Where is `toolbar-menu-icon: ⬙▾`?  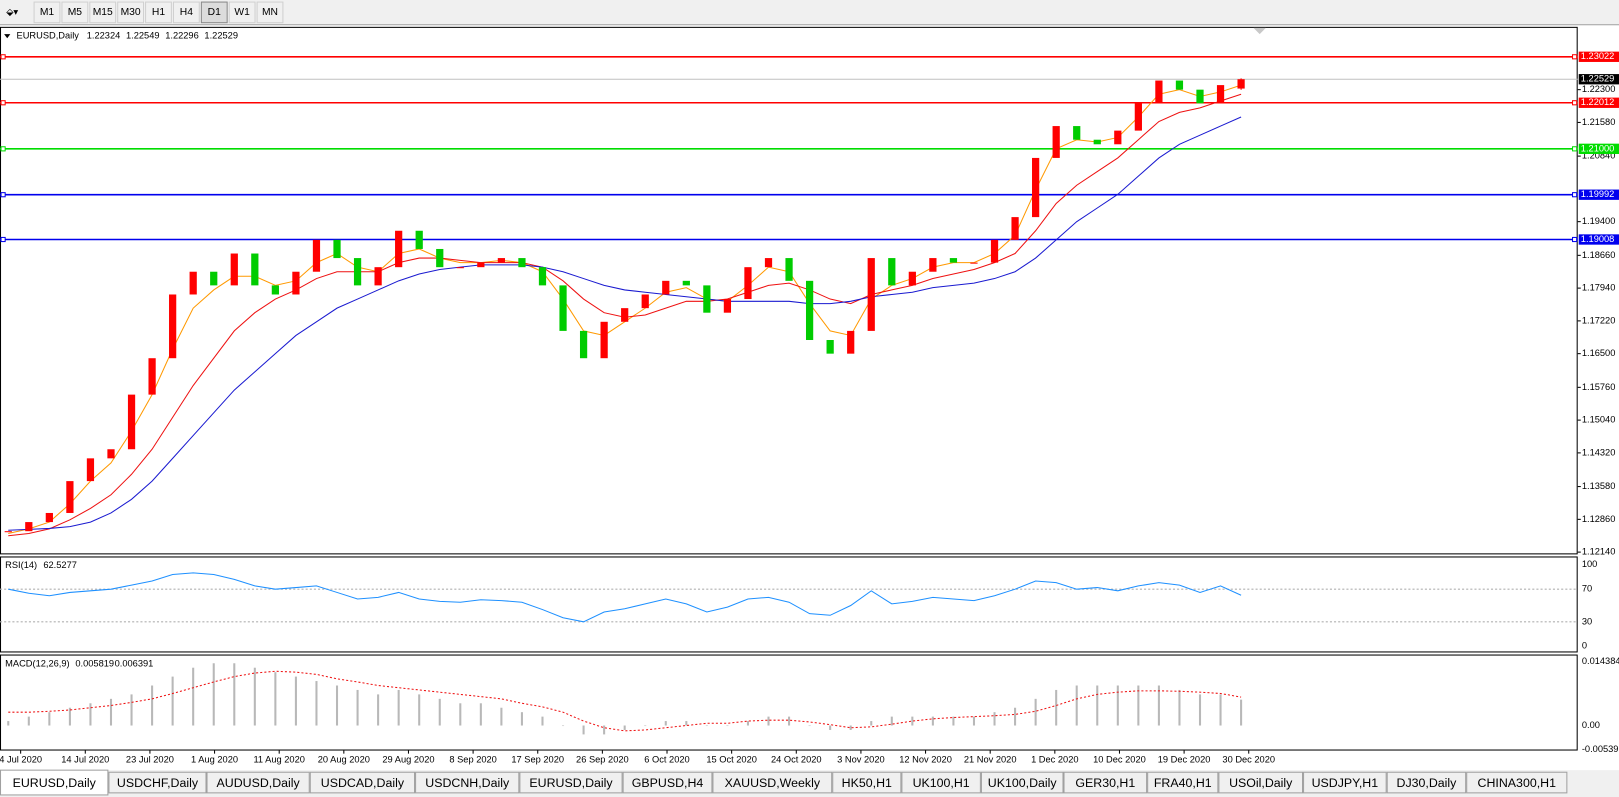
toolbar-menu-icon: ⬙▾ is located at coordinates (12, 12).